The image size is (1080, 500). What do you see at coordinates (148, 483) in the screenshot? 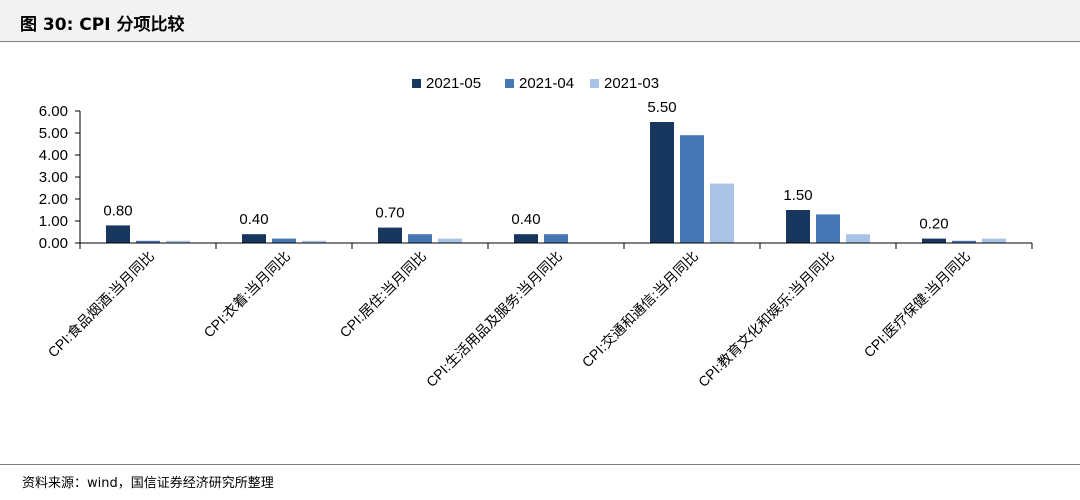
I see `figure-source: 资料来源：wind，国信证券经济研究所整理` at bounding box center [148, 483].